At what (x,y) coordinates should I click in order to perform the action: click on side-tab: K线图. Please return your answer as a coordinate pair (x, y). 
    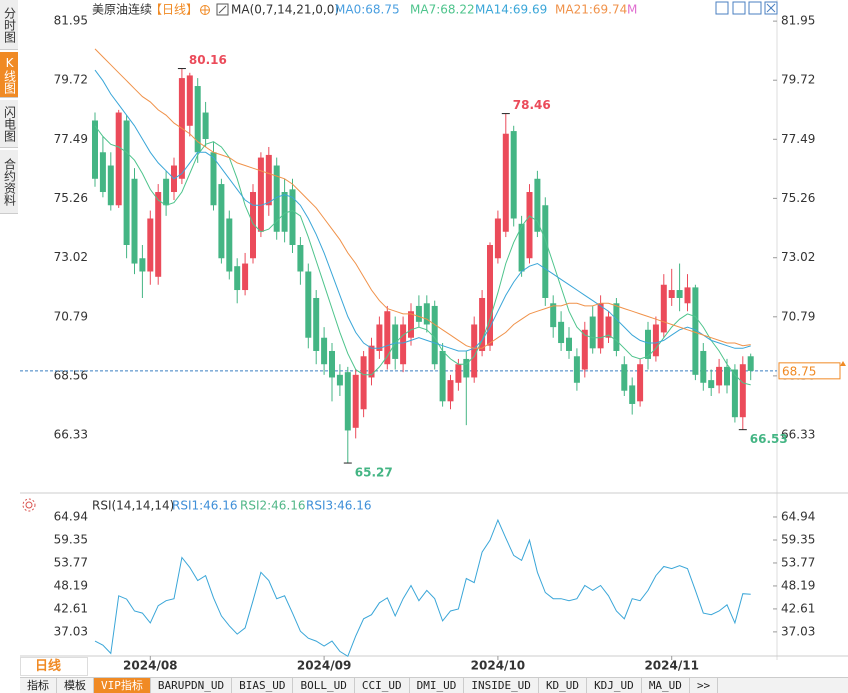
    Looking at the image, I should click on (9, 75).